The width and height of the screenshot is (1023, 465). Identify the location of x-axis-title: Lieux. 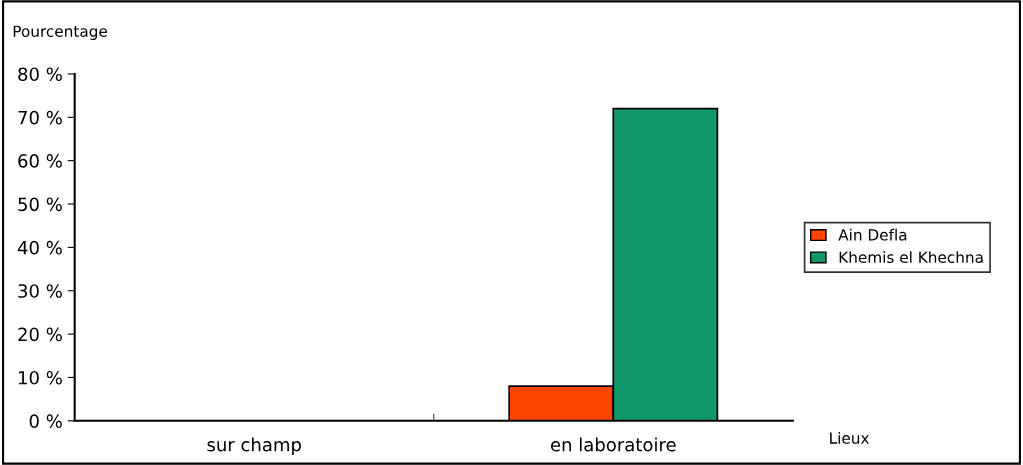
(850, 438).